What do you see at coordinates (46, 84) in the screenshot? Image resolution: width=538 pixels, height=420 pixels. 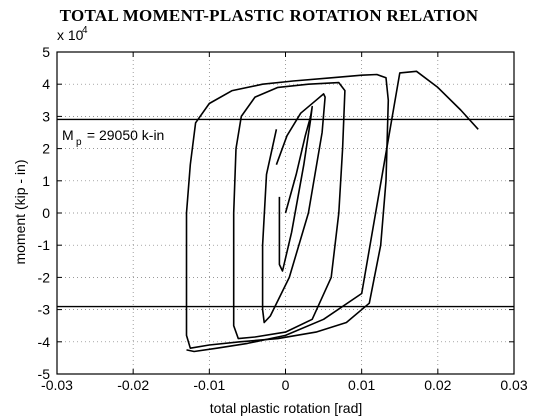 I see `y-tick-label: 4` at bounding box center [46, 84].